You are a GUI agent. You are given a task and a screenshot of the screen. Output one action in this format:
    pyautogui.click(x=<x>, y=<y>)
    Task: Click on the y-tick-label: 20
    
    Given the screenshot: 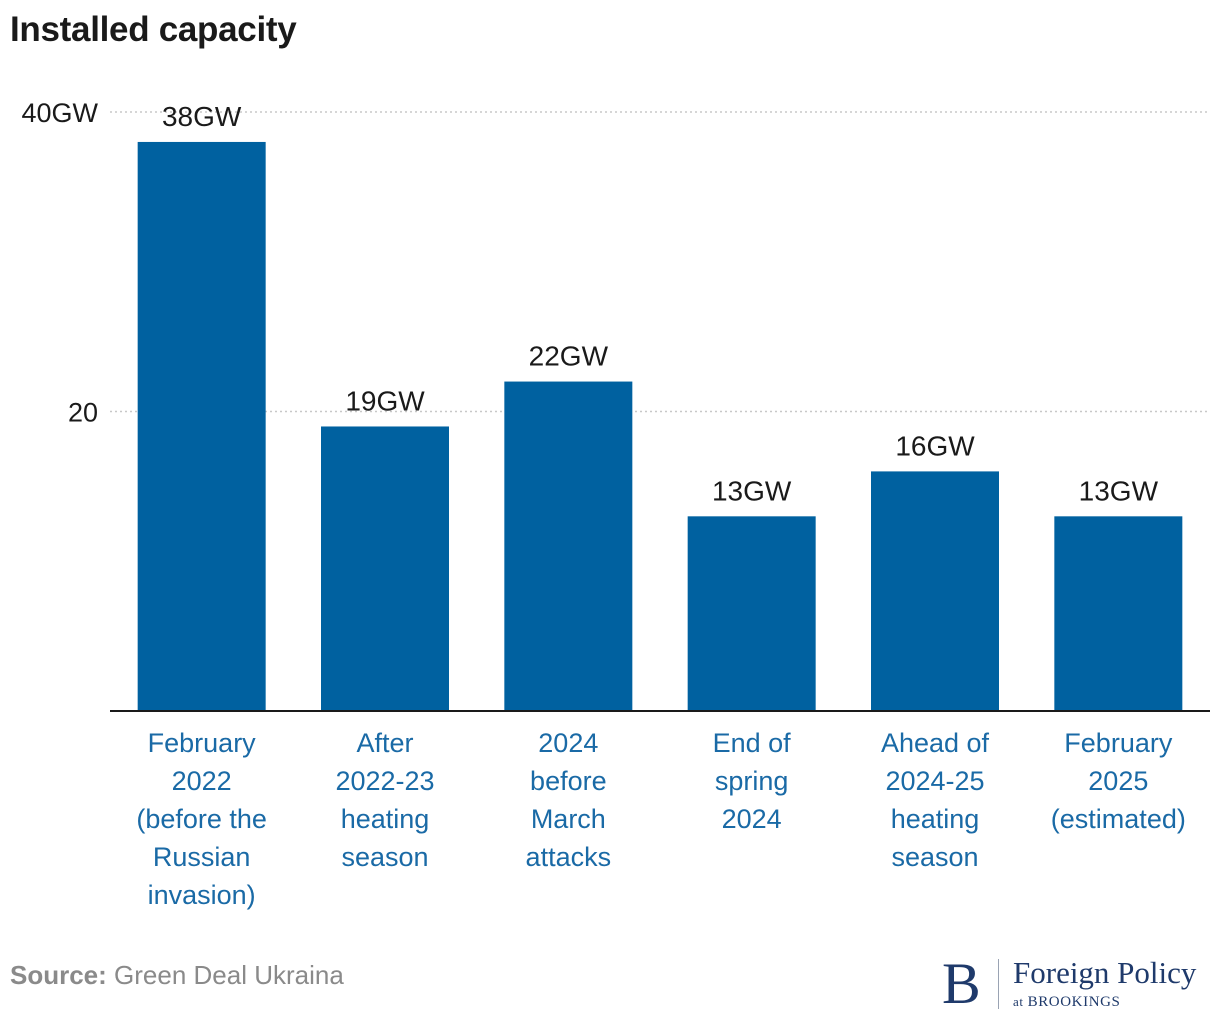 What is the action you would take?
    pyautogui.click(x=83, y=413)
    